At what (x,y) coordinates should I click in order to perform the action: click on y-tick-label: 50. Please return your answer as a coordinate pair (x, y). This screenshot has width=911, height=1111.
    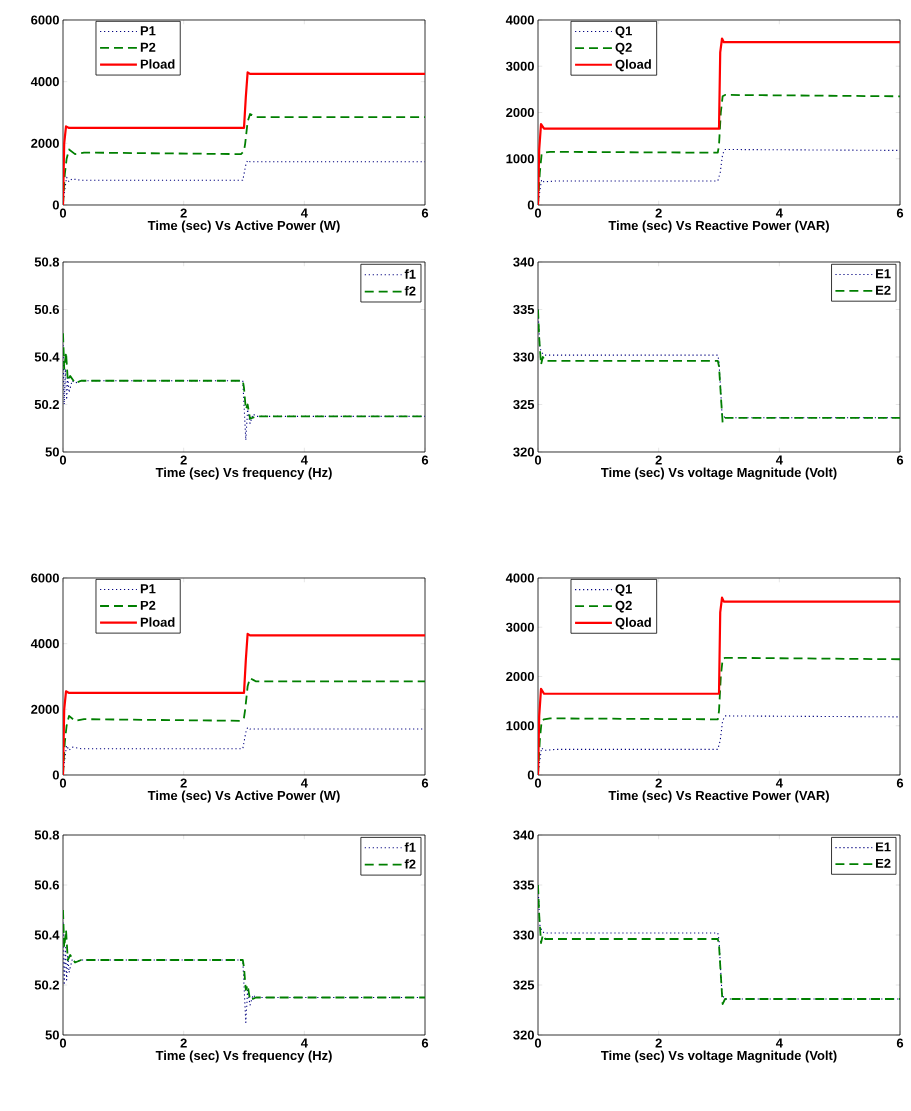
    Looking at the image, I should click on (52, 1035).